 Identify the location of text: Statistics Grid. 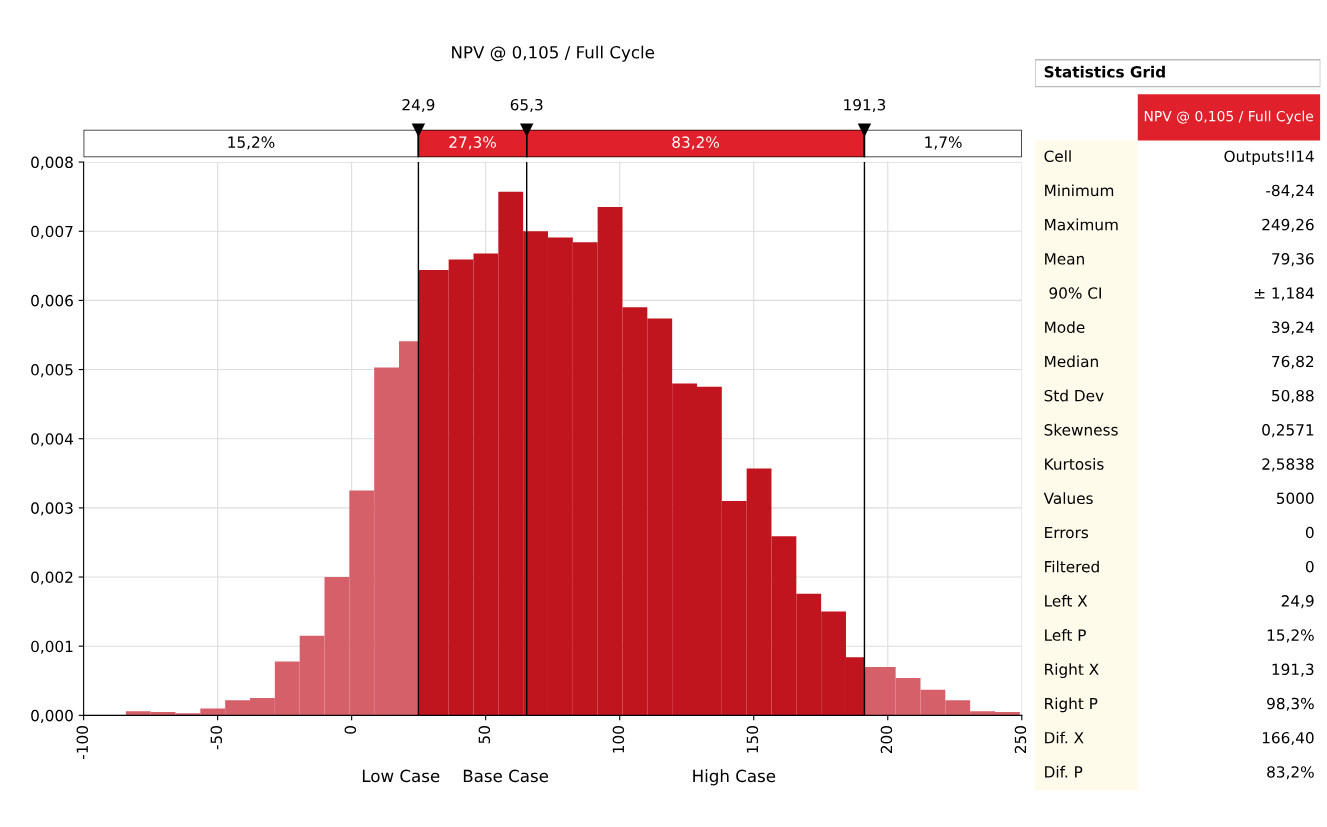
(1104, 71).